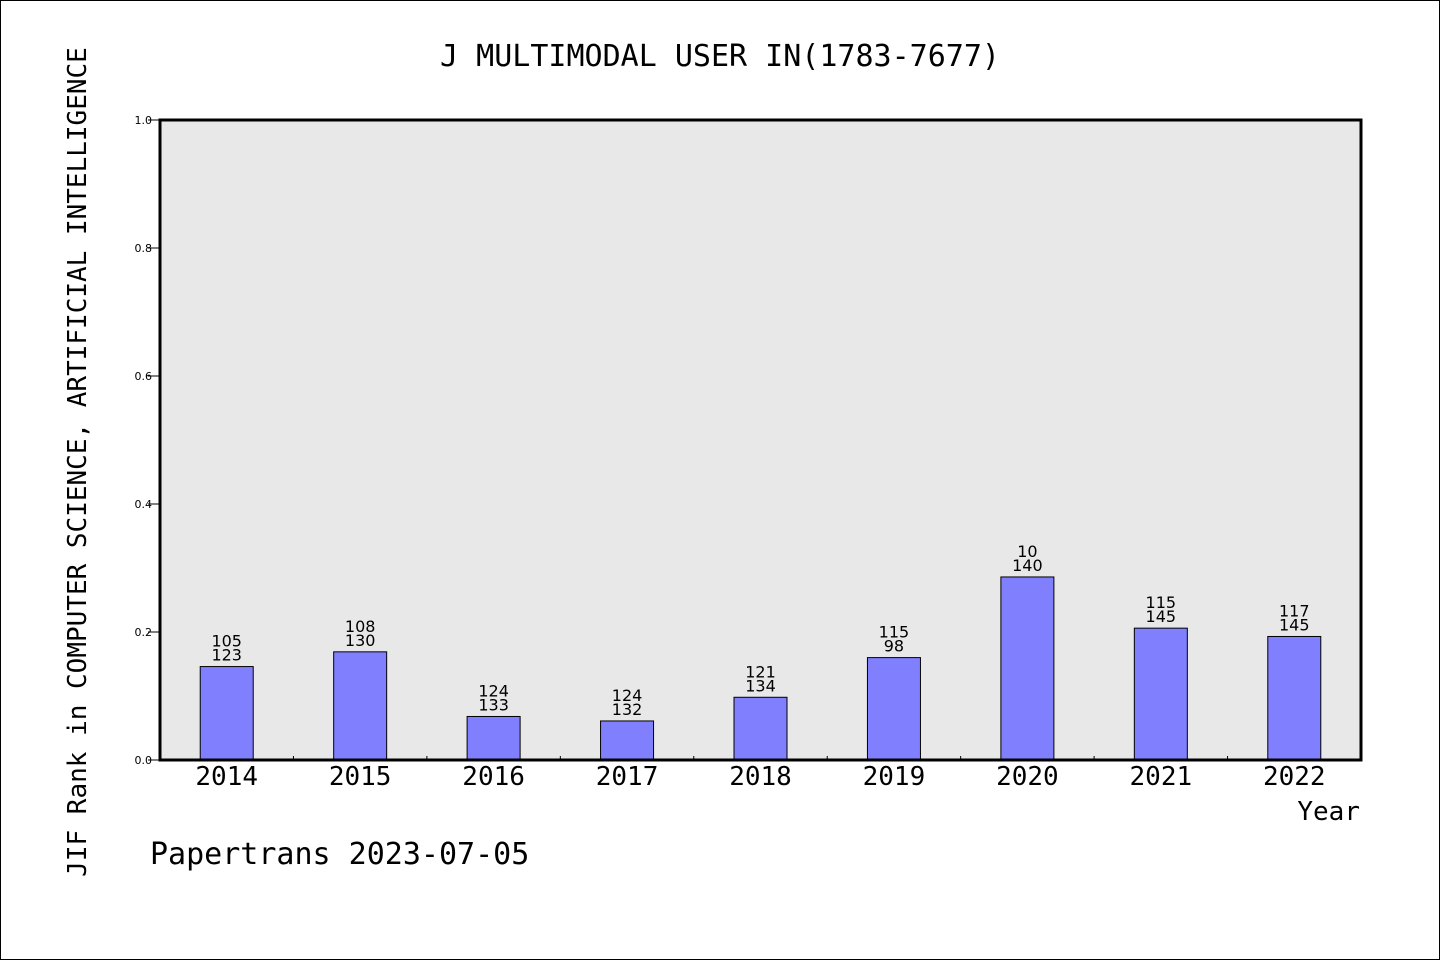 The height and width of the screenshot is (960, 1440). Describe the element at coordinates (144, 632) in the screenshot. I see `y-tick-label: 0.2` at that location.